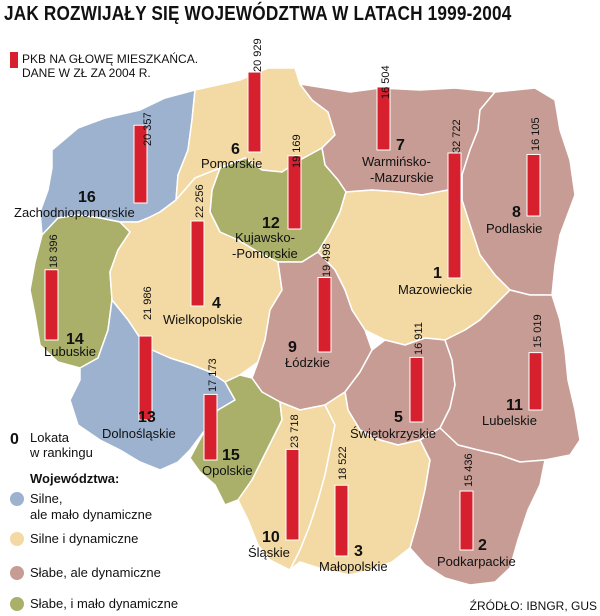 This screenshot has width=600, height=616. What do you see at coordinates (533, 605) in the screenshot?
I see `source-note: ŹRÓDŁO: IBNGR, GUS` at bounding box center [533, 605].